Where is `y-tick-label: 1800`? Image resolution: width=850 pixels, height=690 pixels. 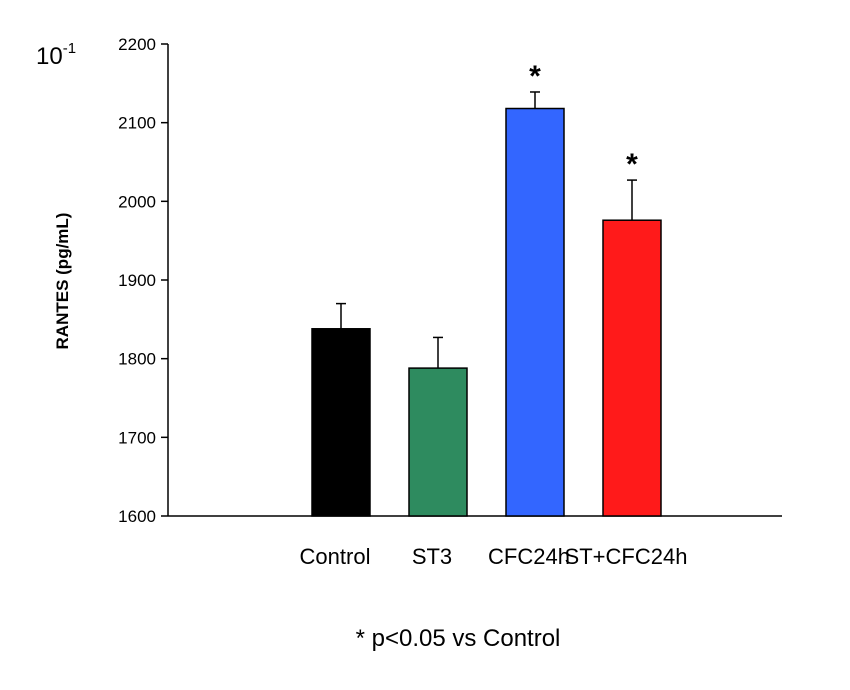
y-tick-label: 1800 is located at coordinates (137, 359).